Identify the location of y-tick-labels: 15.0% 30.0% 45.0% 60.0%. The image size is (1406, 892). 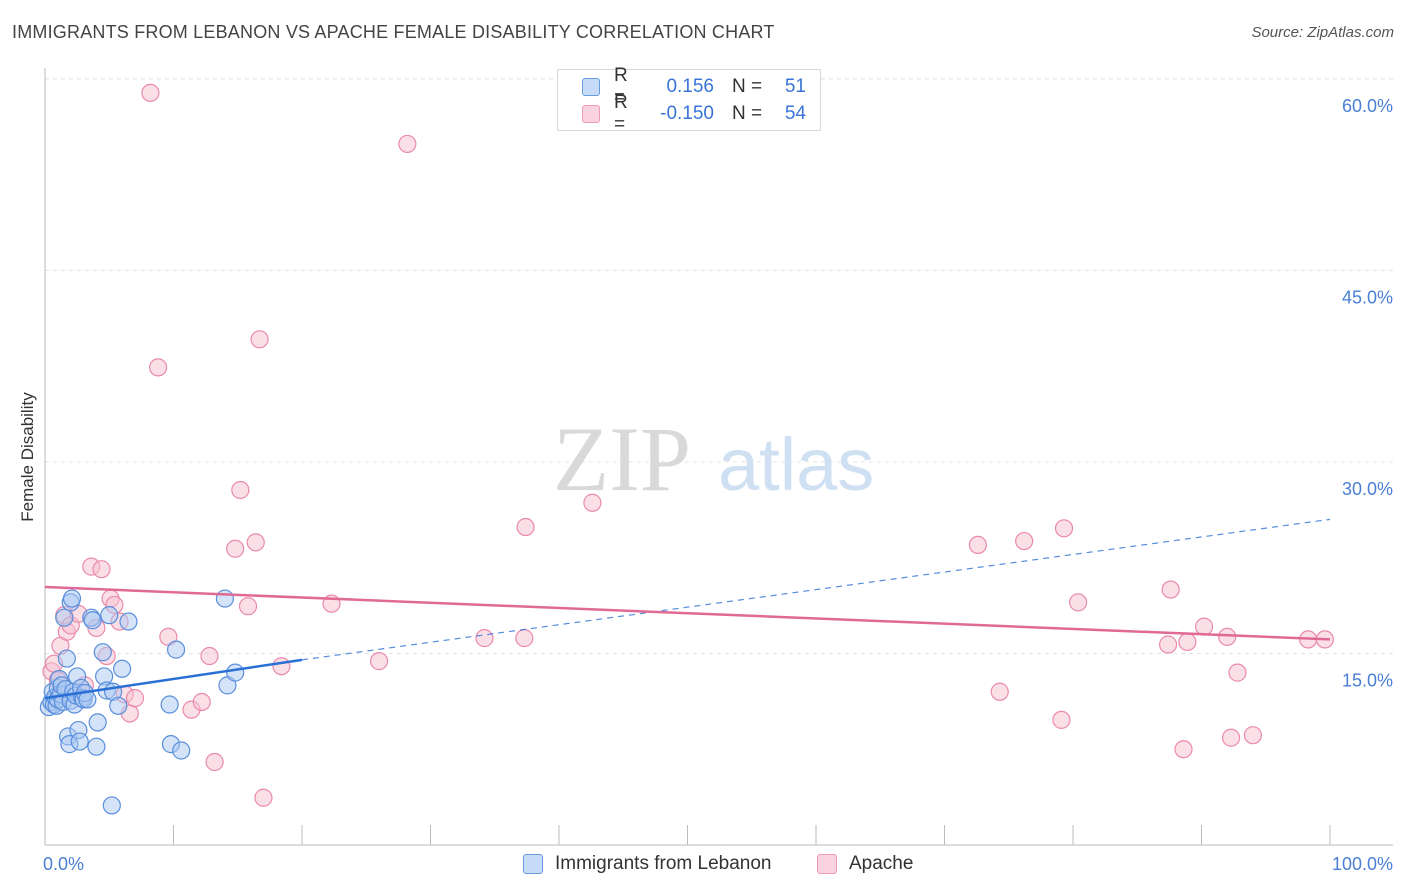
(1367, 393).